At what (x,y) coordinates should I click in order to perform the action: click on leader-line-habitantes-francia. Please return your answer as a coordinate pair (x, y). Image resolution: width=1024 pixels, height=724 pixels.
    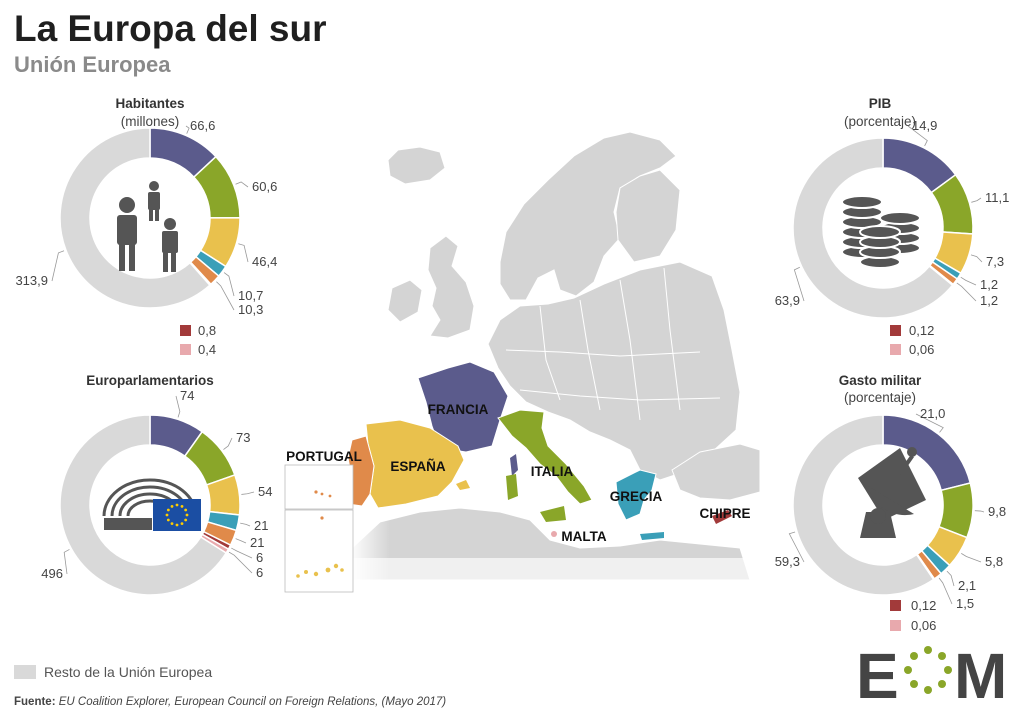
    Looking at the image, I should click on (187, 129).